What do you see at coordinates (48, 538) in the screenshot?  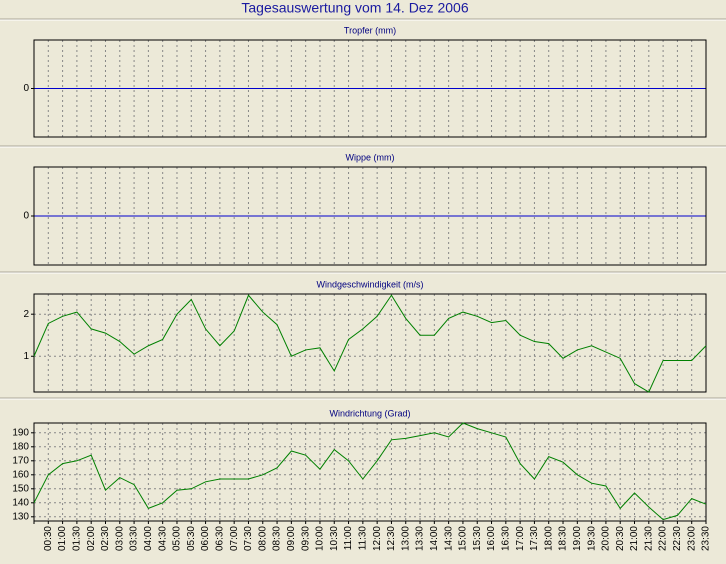 I see `x-tick-label: 00:30` at bounding box center [48, 538].